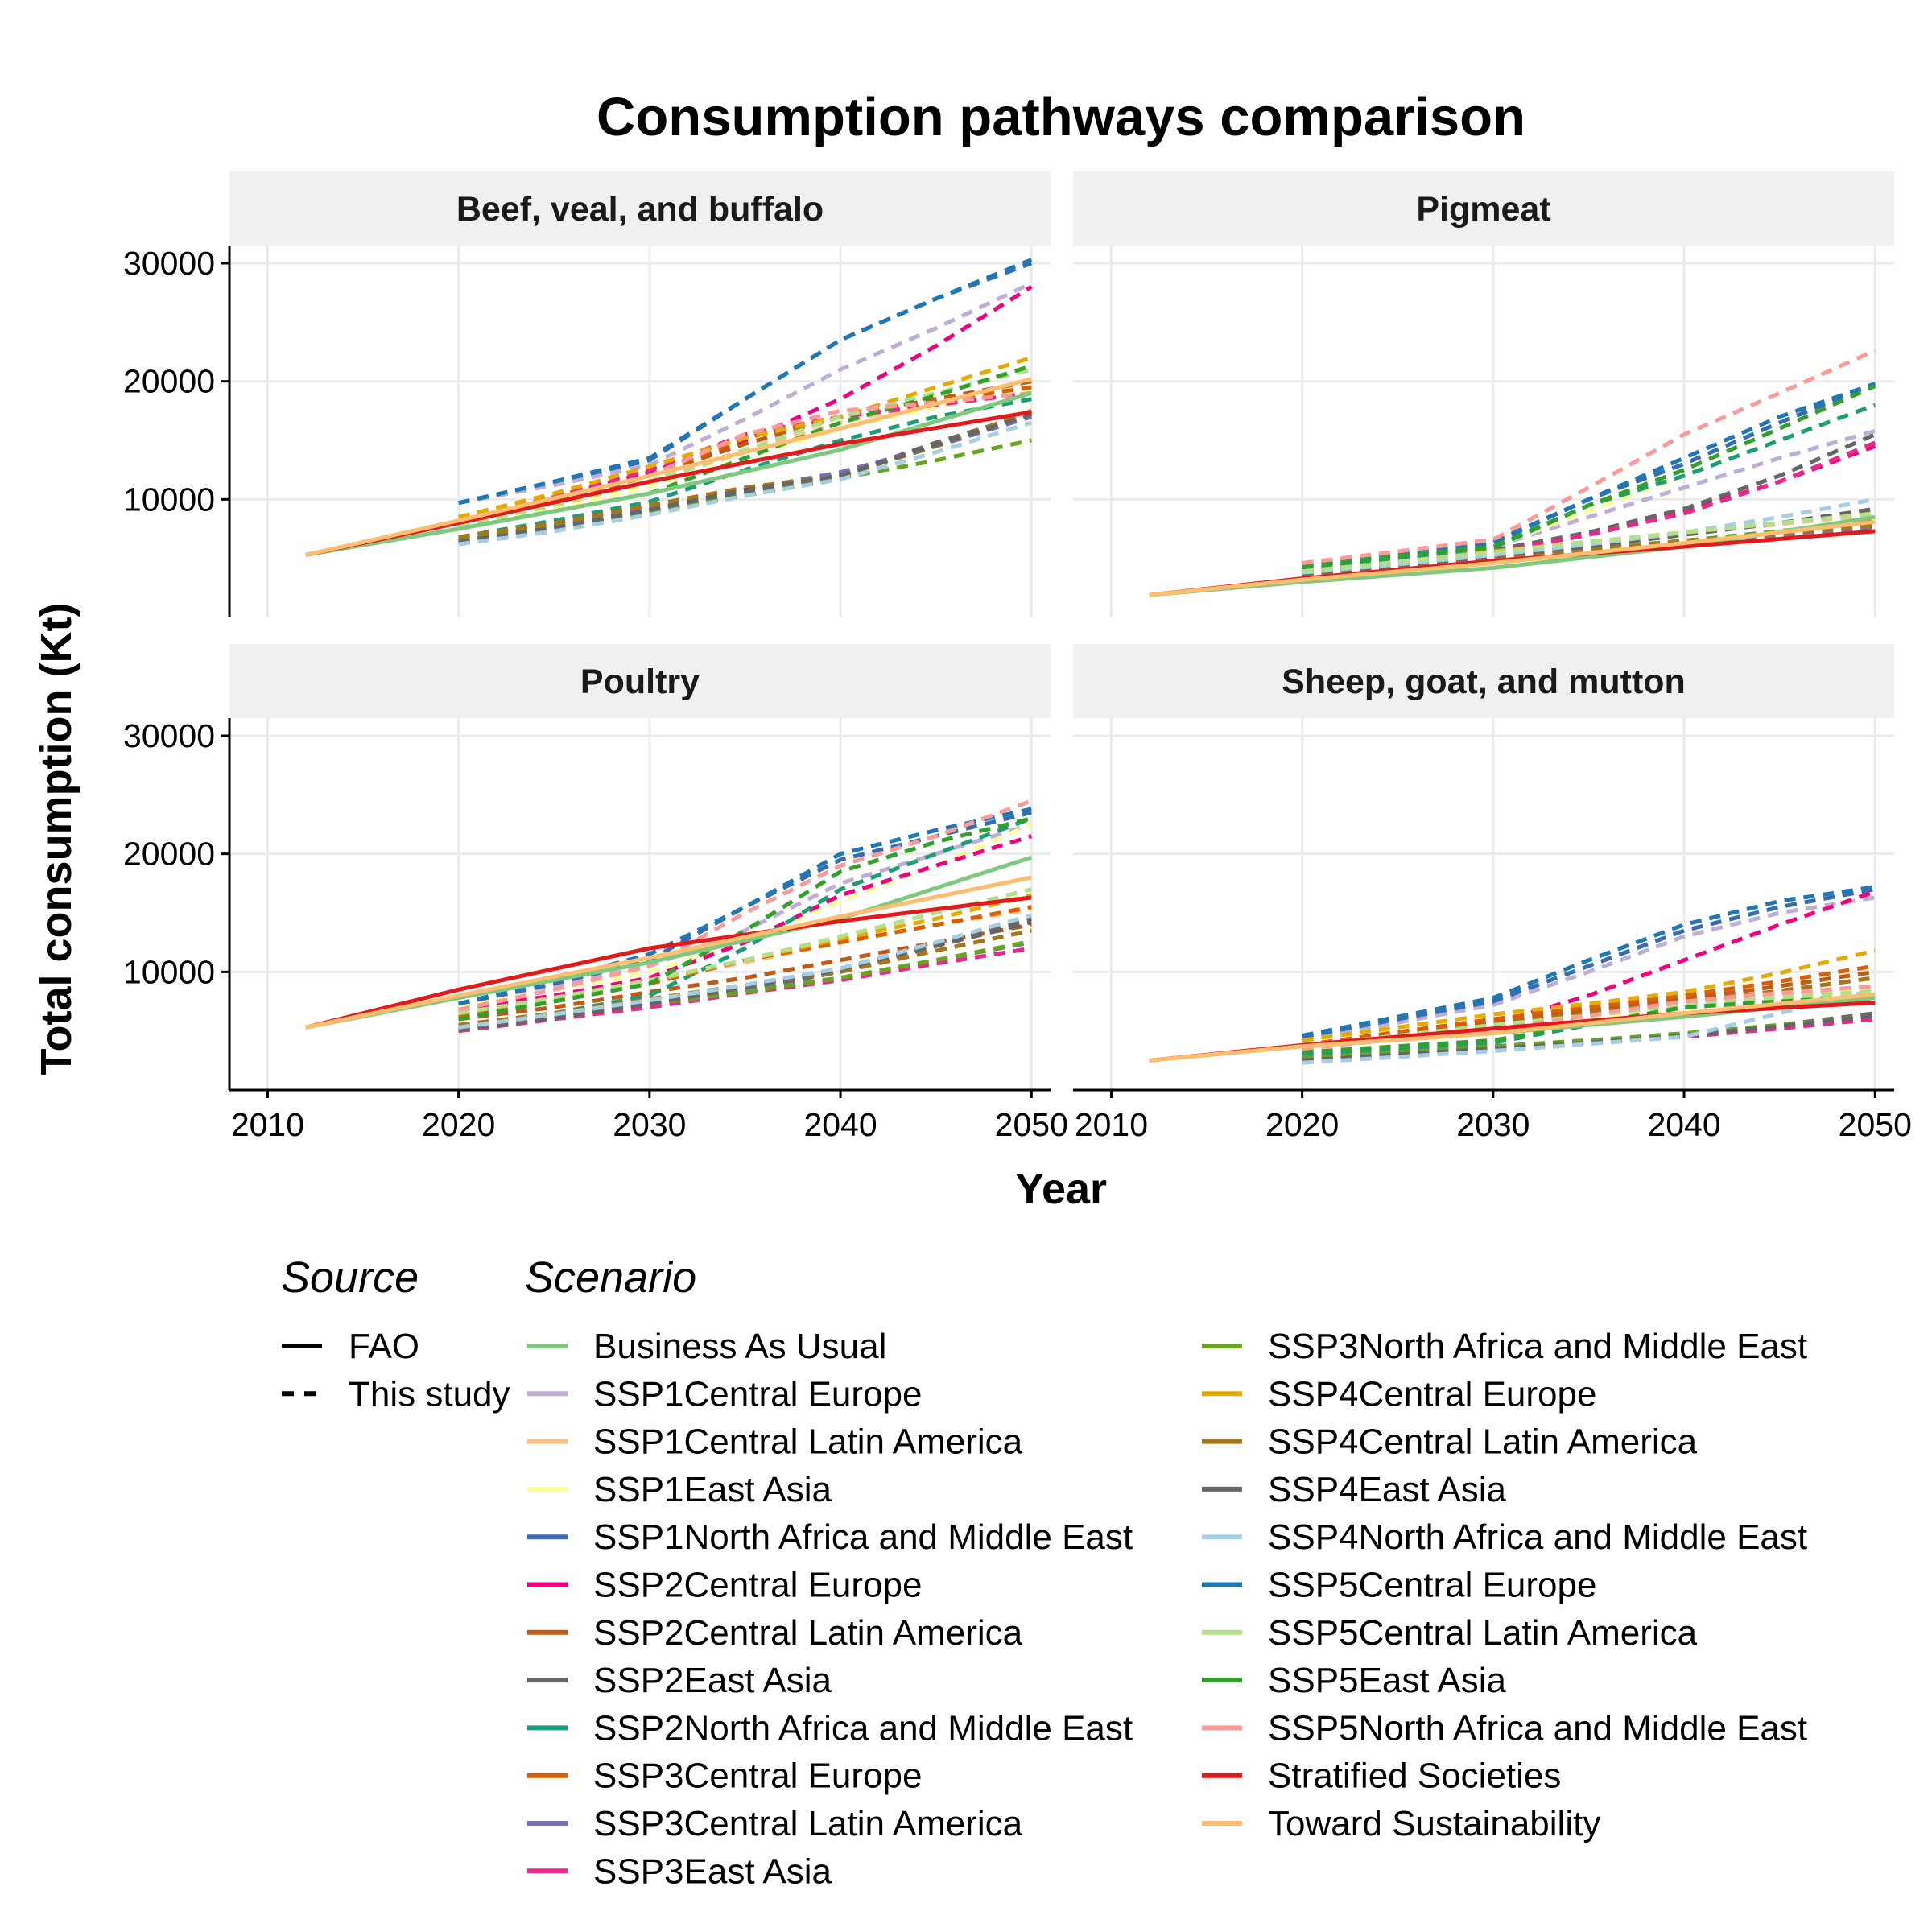  What do you see at coordinates (1432, 1585) in the screenshot?
I see `legend-label-scenario: SSP5Central Europe` at bounding box center [1432, 1585].